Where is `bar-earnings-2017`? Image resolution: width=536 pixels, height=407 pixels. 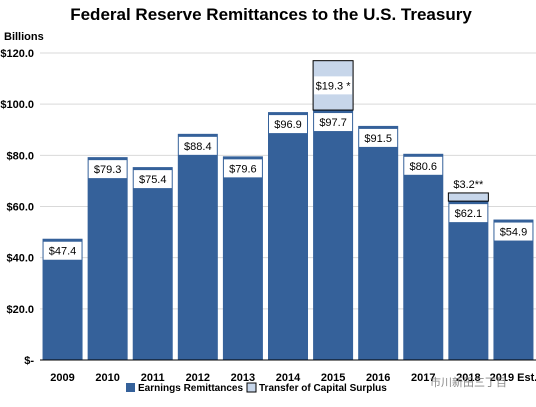
bar-earnings-2017 is located at coordinates (423, 256).